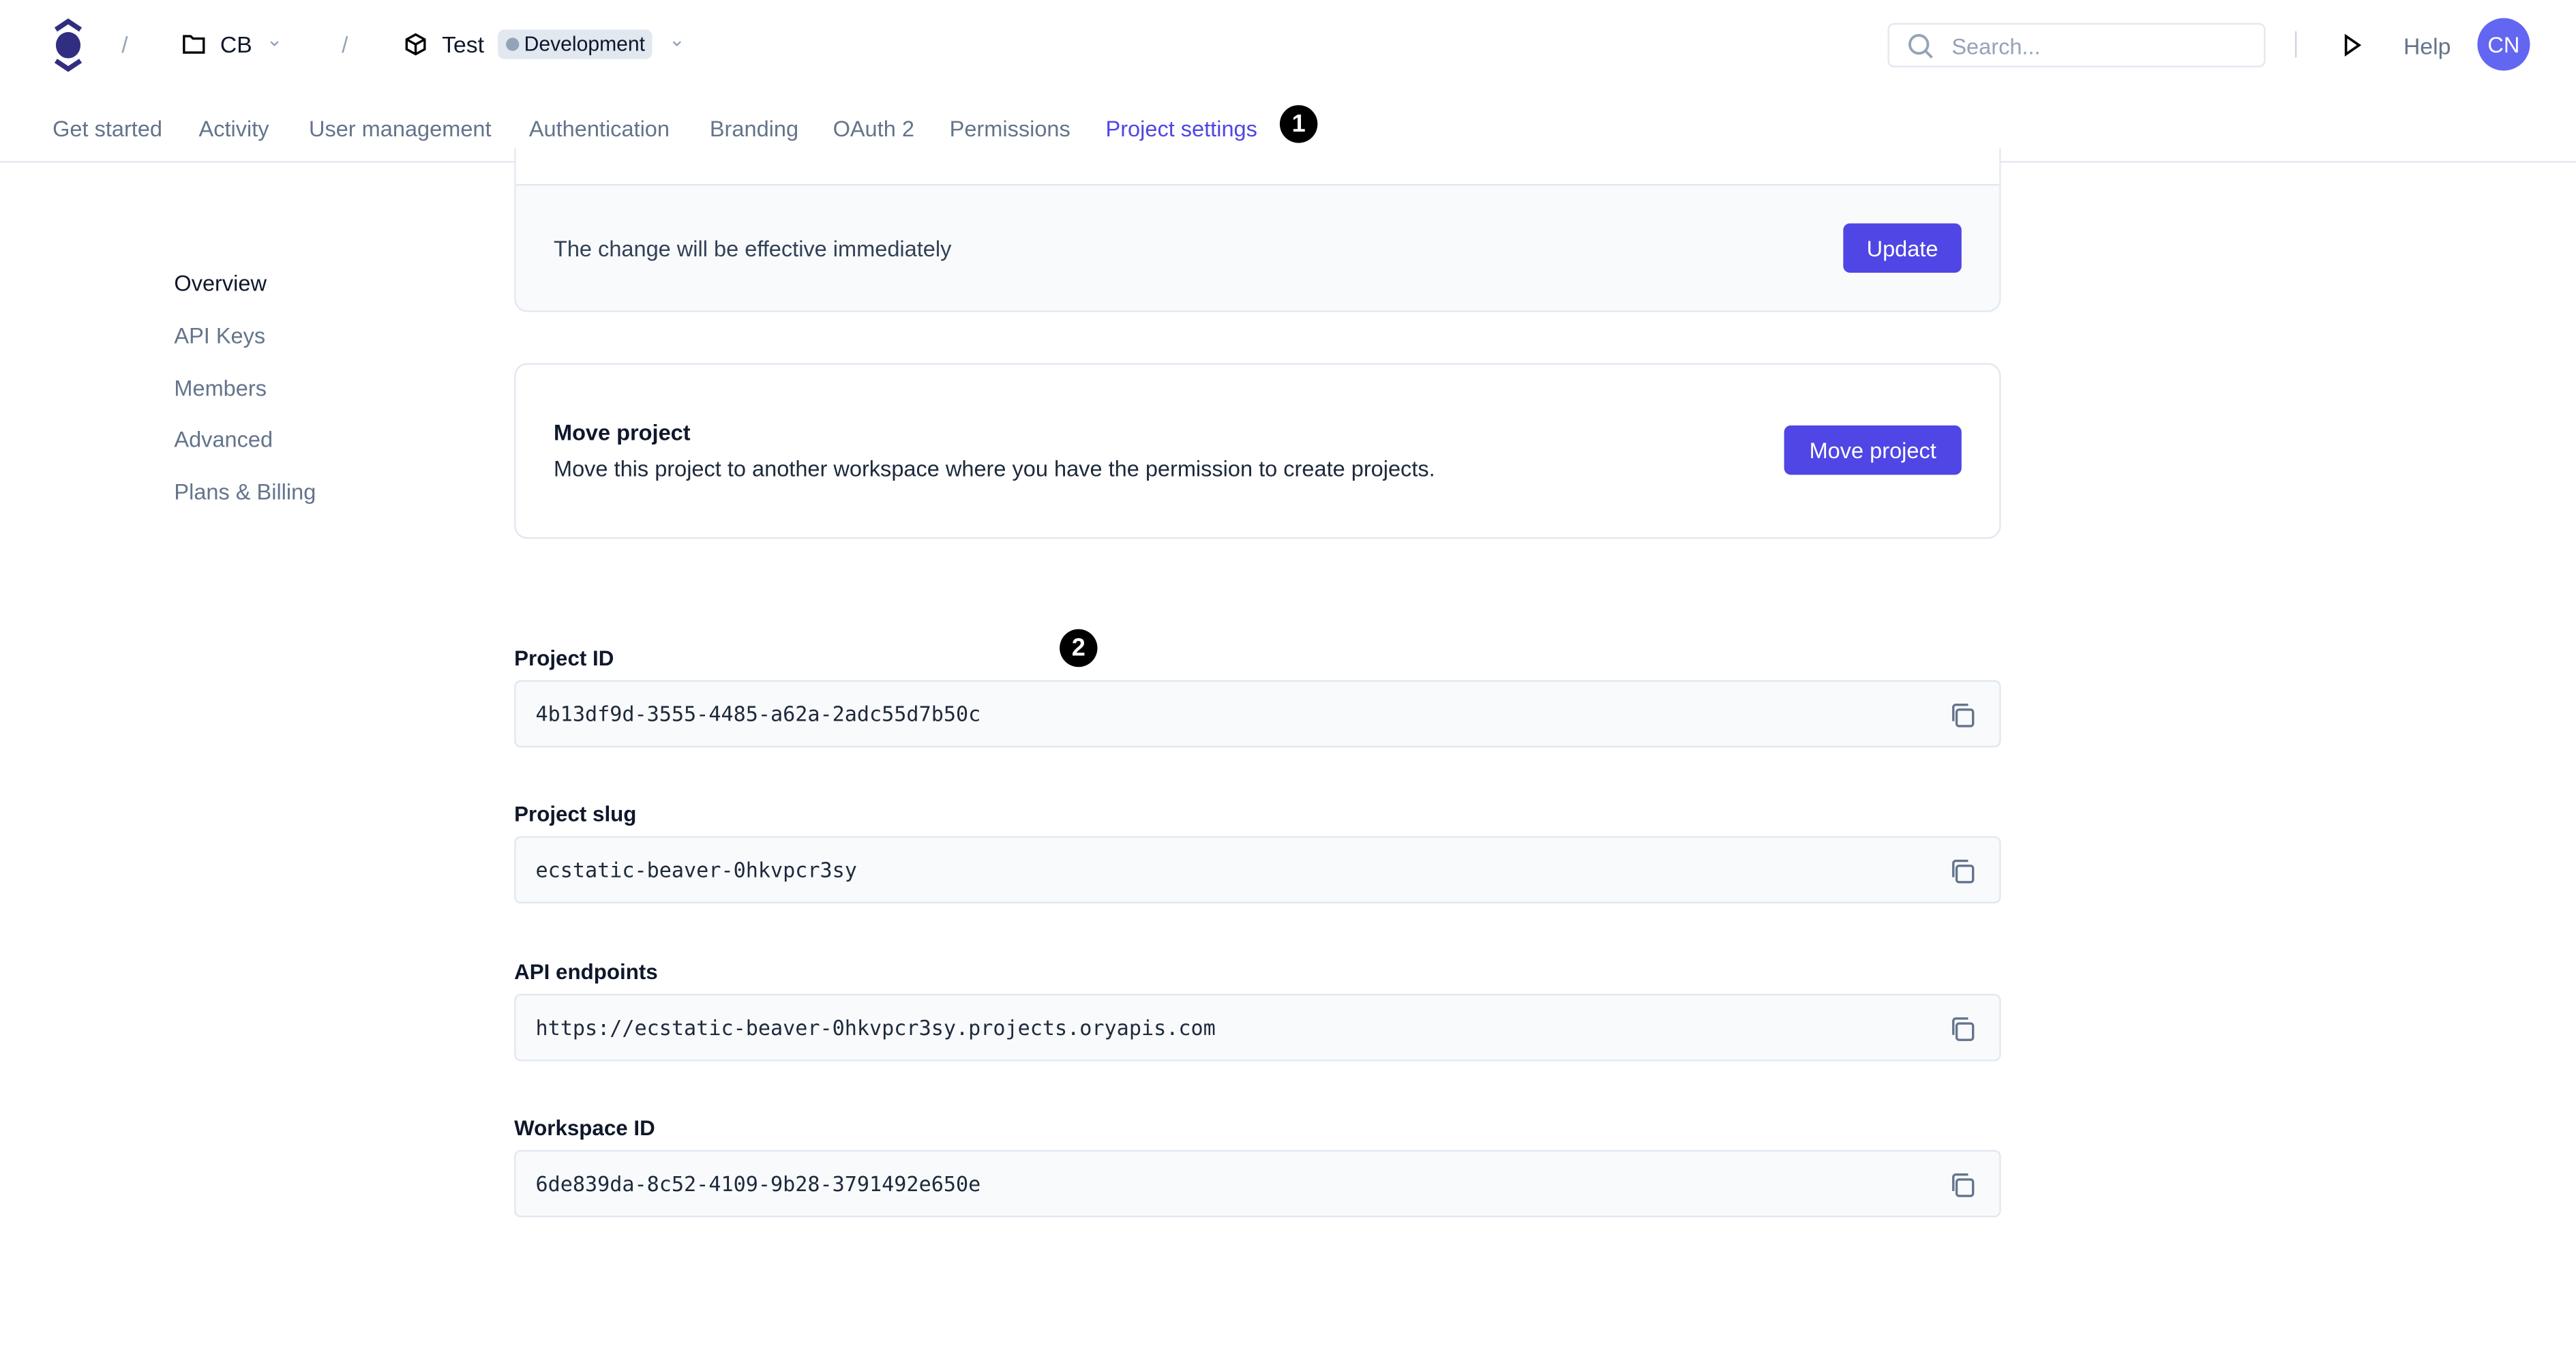  I want to click on help-link: Help, so click(2427, 46).